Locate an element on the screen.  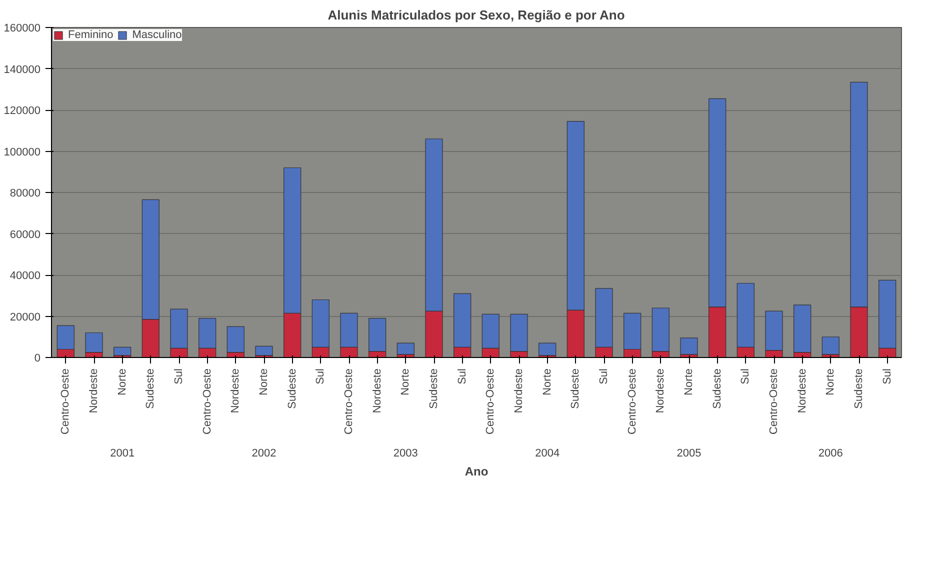
text: 2003 is located at coordinates (405, 454).